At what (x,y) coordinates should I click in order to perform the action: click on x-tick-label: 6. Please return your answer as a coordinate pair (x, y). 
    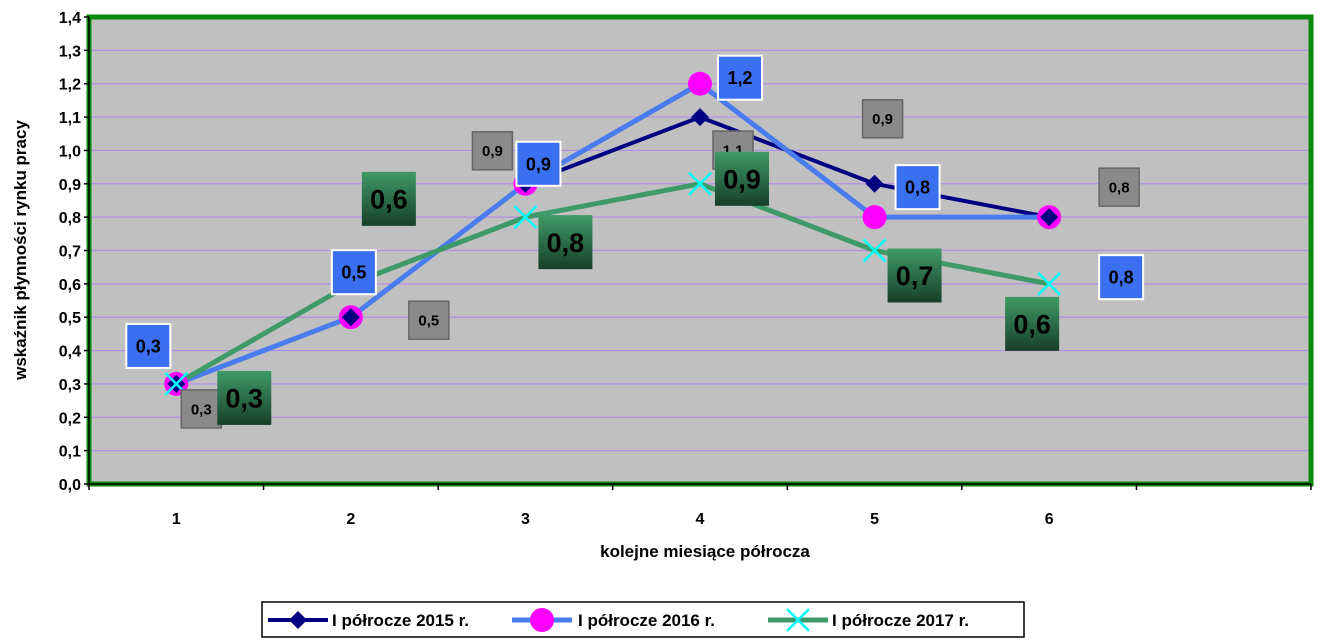
    Looking at the image, I should click on (1049, 519).